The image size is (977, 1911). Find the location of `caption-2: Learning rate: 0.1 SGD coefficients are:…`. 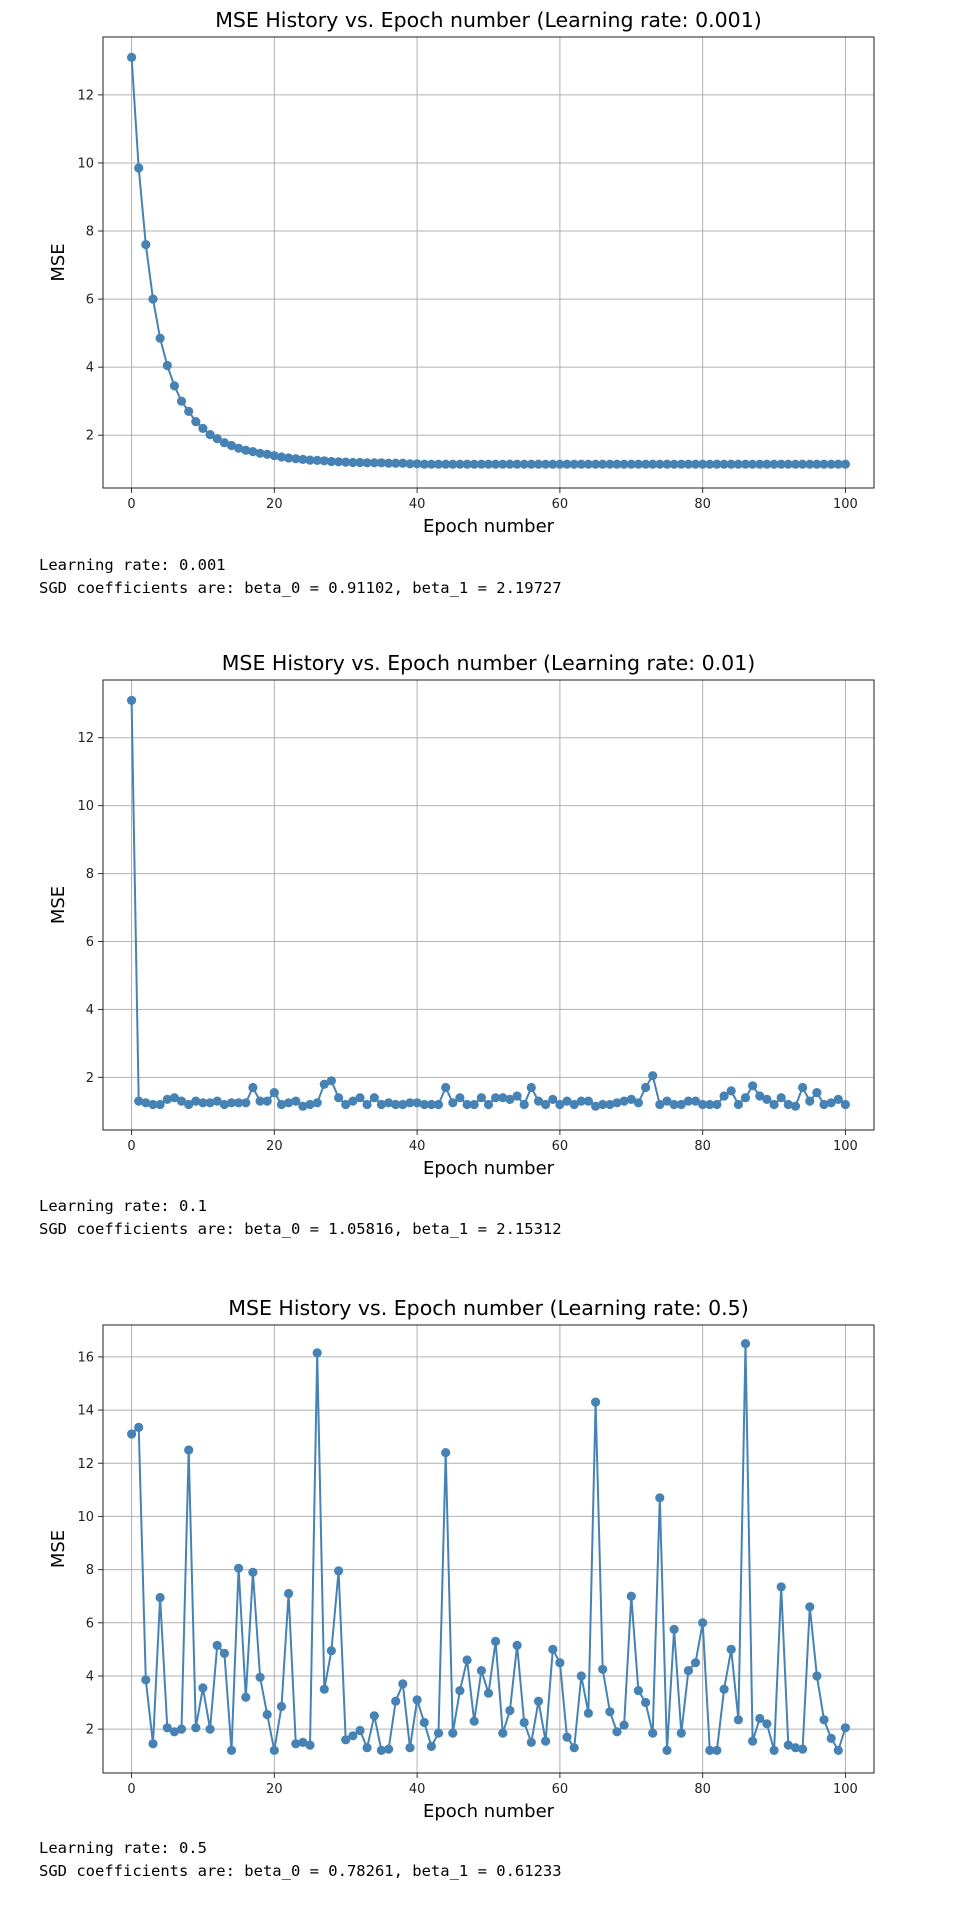

caption-2: Learning rate: 0.1 SGD coefficients are:… is located at coordinates (300, 1218).